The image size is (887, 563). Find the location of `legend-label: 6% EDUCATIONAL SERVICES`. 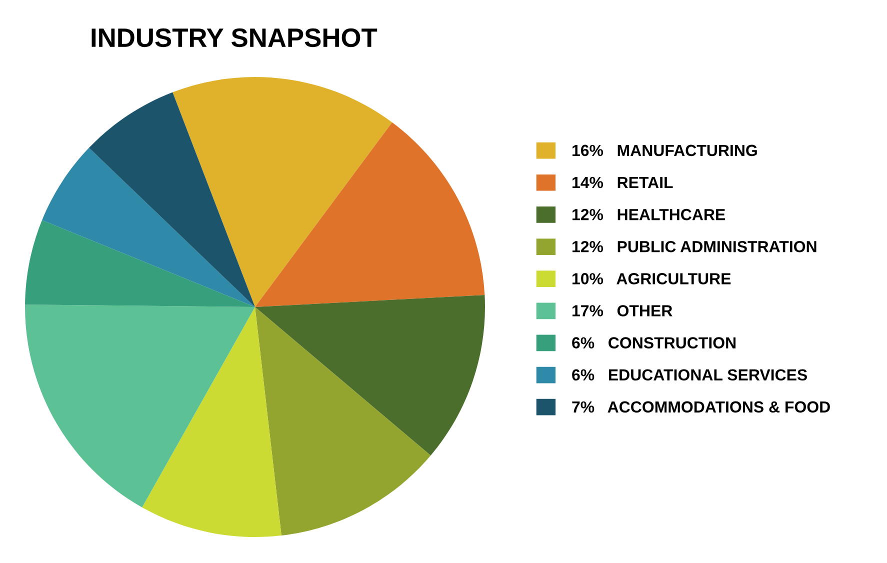

legend-label: 6% EDUCATIONAL SERVICES is located at coordinates (689, 375).